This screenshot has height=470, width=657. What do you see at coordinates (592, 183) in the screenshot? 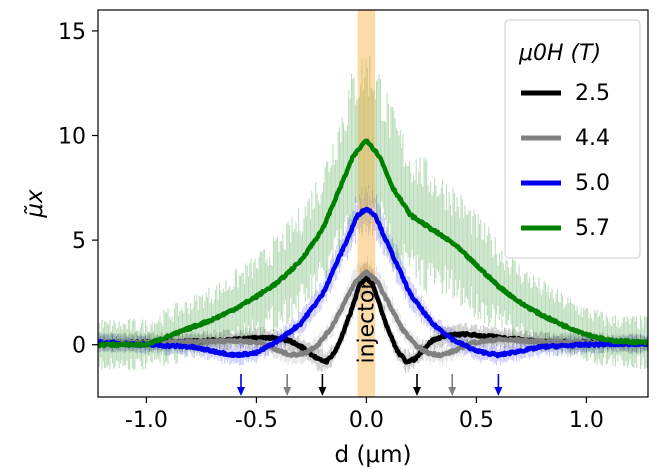
I see `legend-label-5.0: 5.0` at bounding box center [592, 183].